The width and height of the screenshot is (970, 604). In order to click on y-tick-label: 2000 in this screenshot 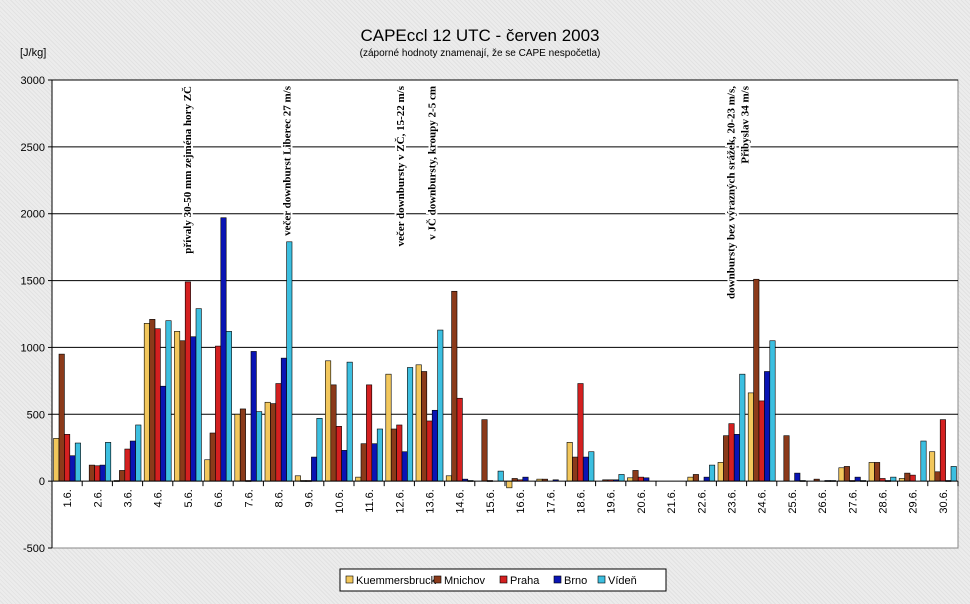, I will do `click(33, 215)`.